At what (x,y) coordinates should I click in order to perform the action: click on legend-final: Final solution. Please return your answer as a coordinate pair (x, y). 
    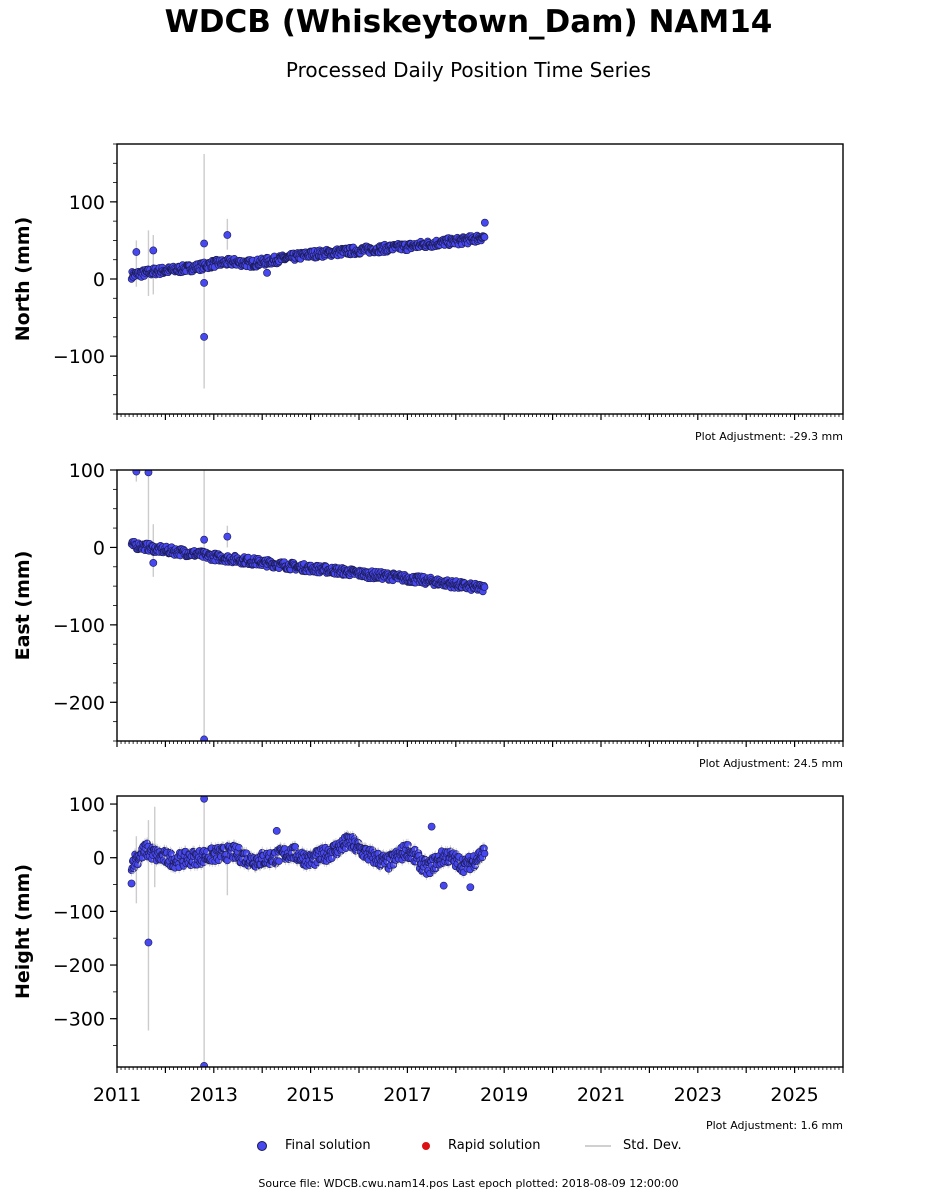
    Looking at the image, I should click on (314, 1145).